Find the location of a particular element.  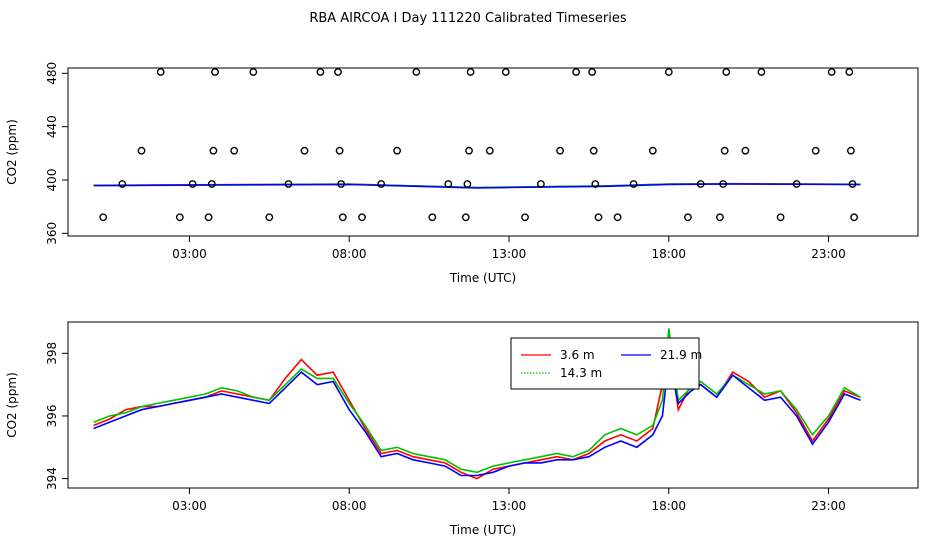

legend-label-14.3m: 14.3 m is located at coordinates (581, 373).